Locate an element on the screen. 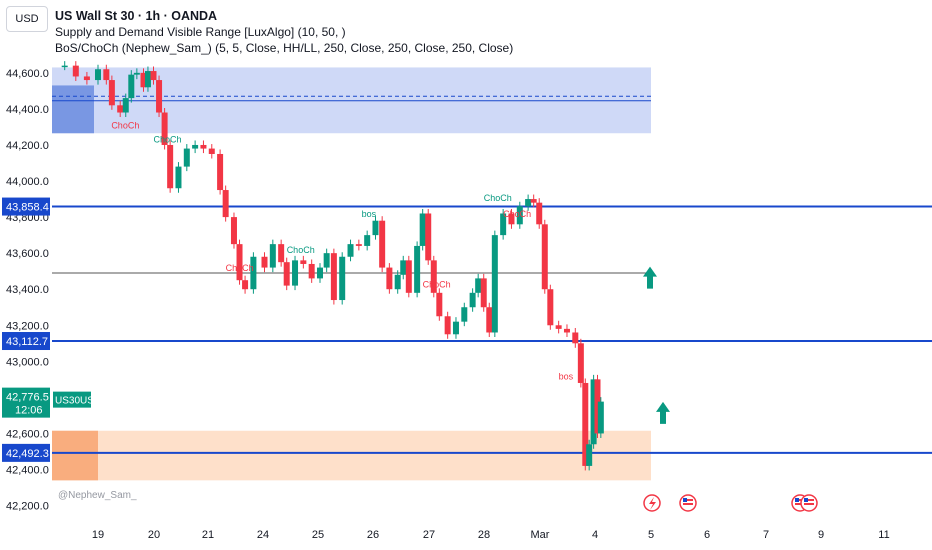 This screenshot has height=550, width=932. x-tick-label: 21 is located at coordinates (208, 535).